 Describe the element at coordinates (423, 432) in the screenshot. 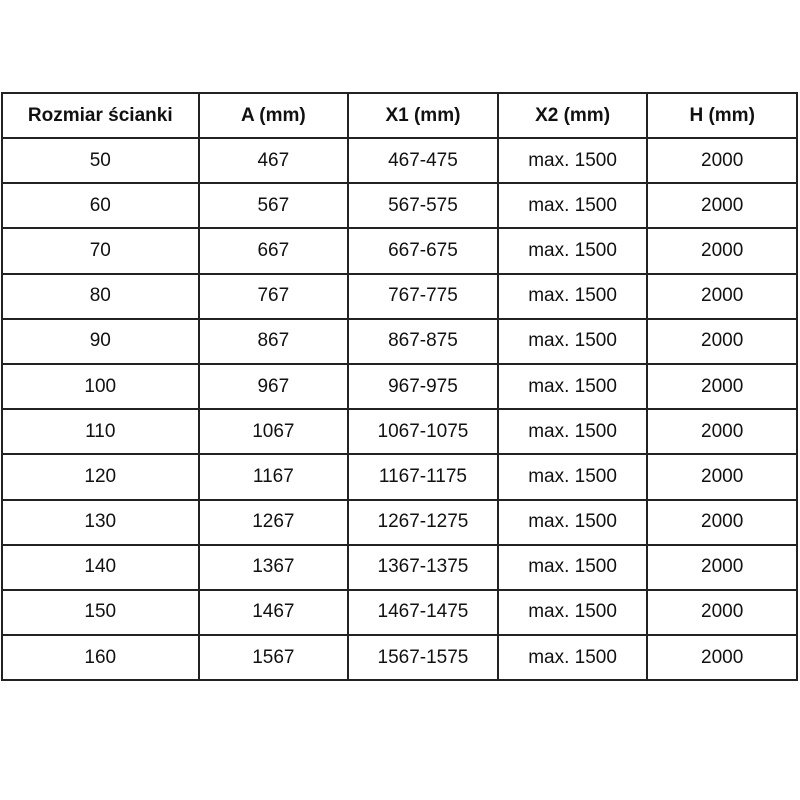

I see `table-cell: 1067-1075` at that location.